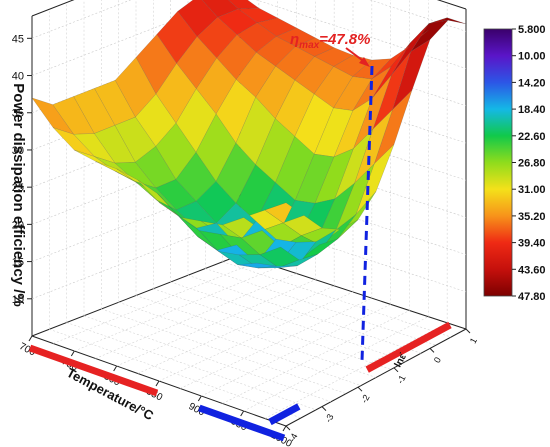  I want to click on max-annotation: ηmax=47.8%, so click(332, 196).